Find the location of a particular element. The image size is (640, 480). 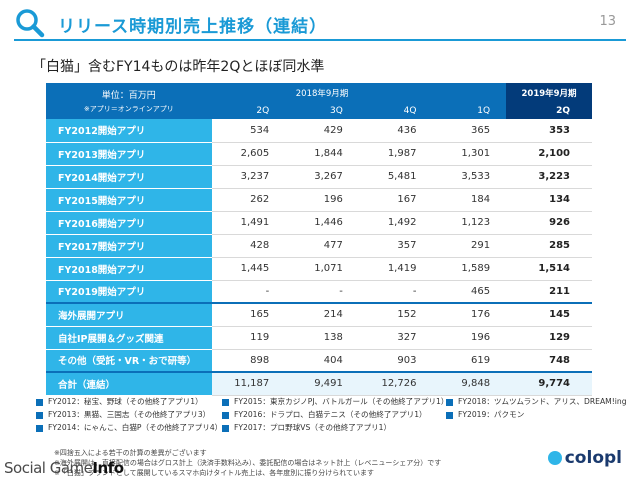

row-value: 534 is located at coordinates (248, 131).